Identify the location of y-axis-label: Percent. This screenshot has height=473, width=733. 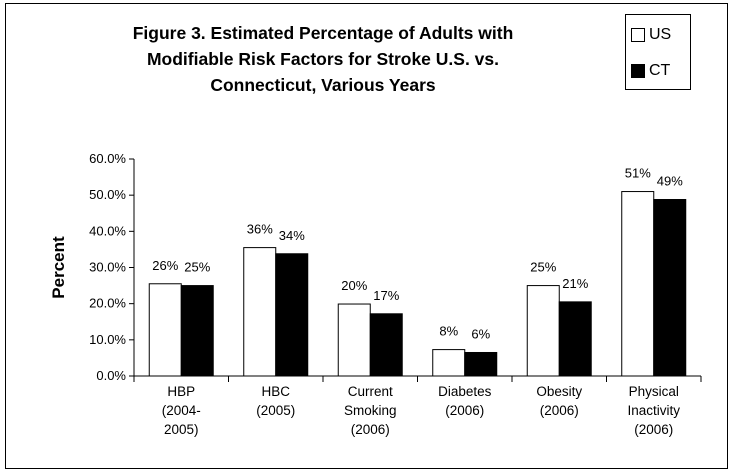
(58, 267).